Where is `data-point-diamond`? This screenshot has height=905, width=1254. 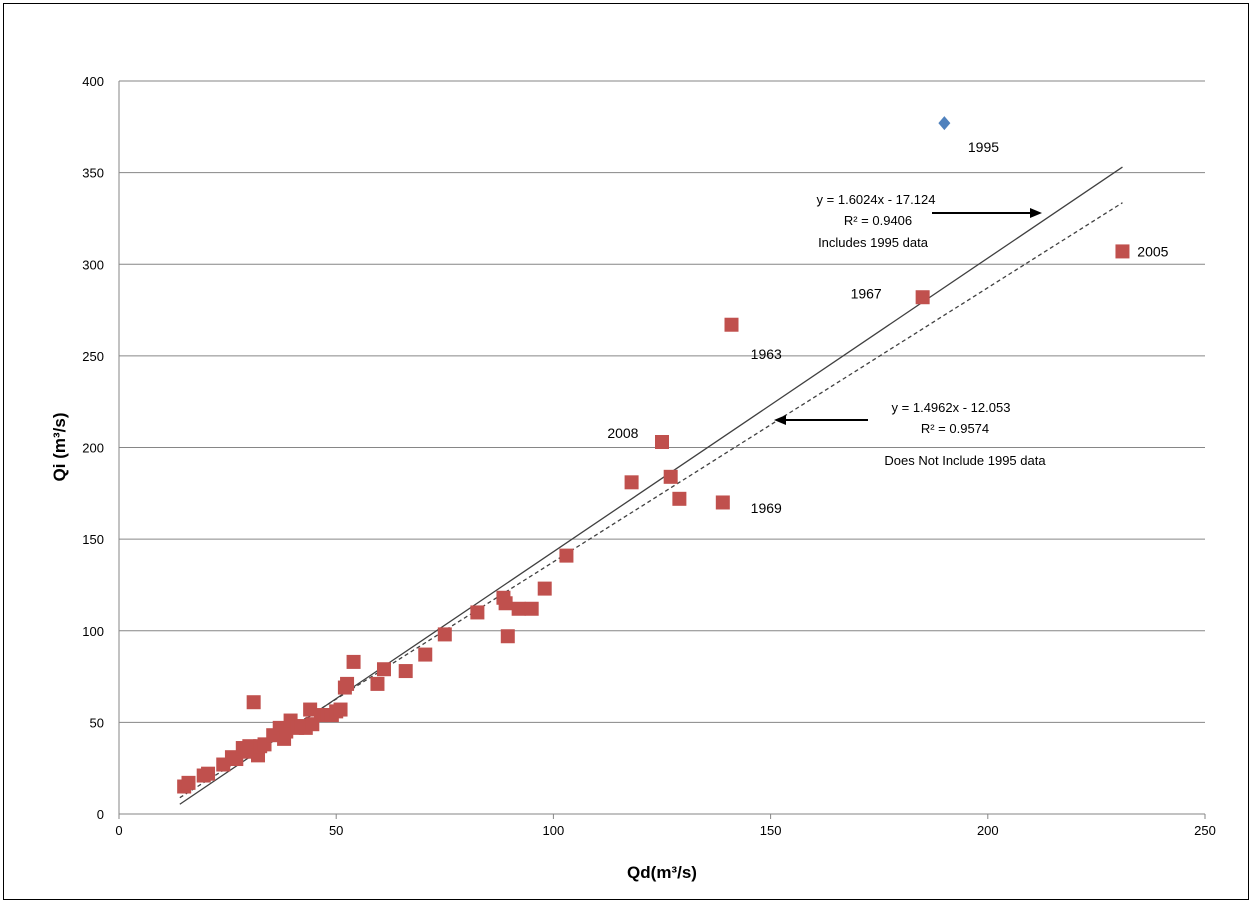
data-point-diamond is located at coordinates (944, 123).